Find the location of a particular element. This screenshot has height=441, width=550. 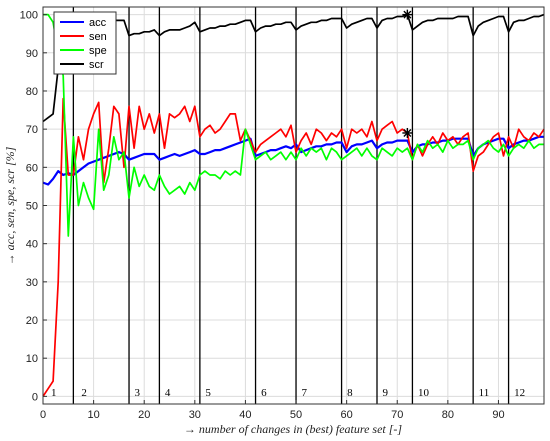

segment-label: 9 is located at coordinates (386, 393).